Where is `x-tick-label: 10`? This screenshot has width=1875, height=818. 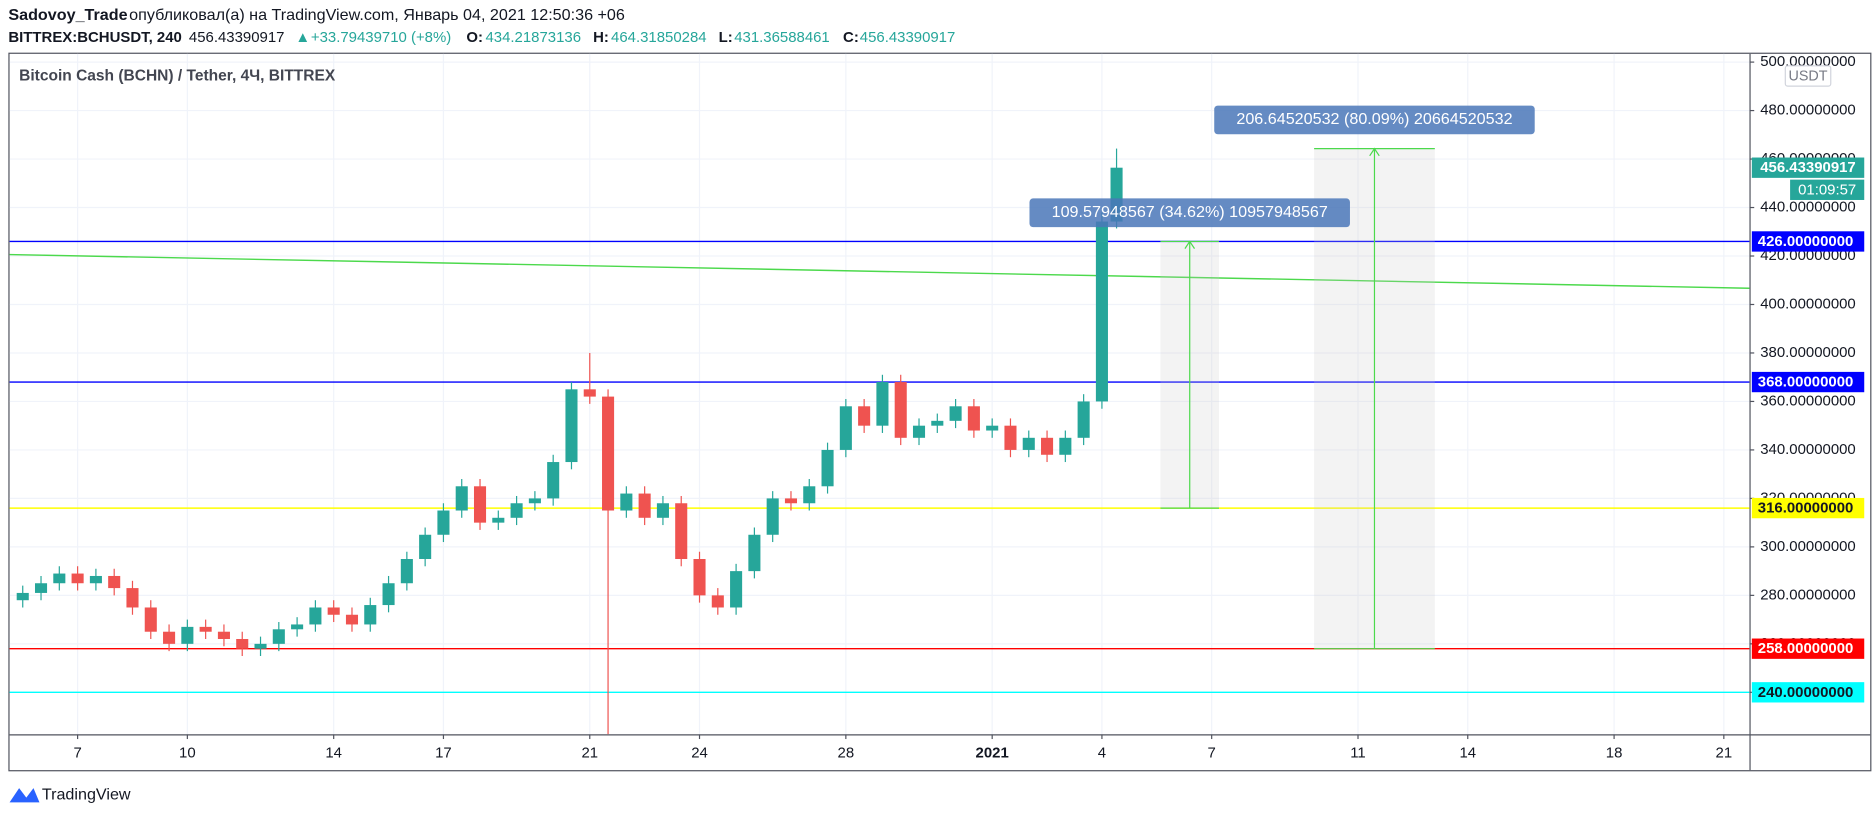
x-tick-label: 10 is located at coordinates (187, 752).